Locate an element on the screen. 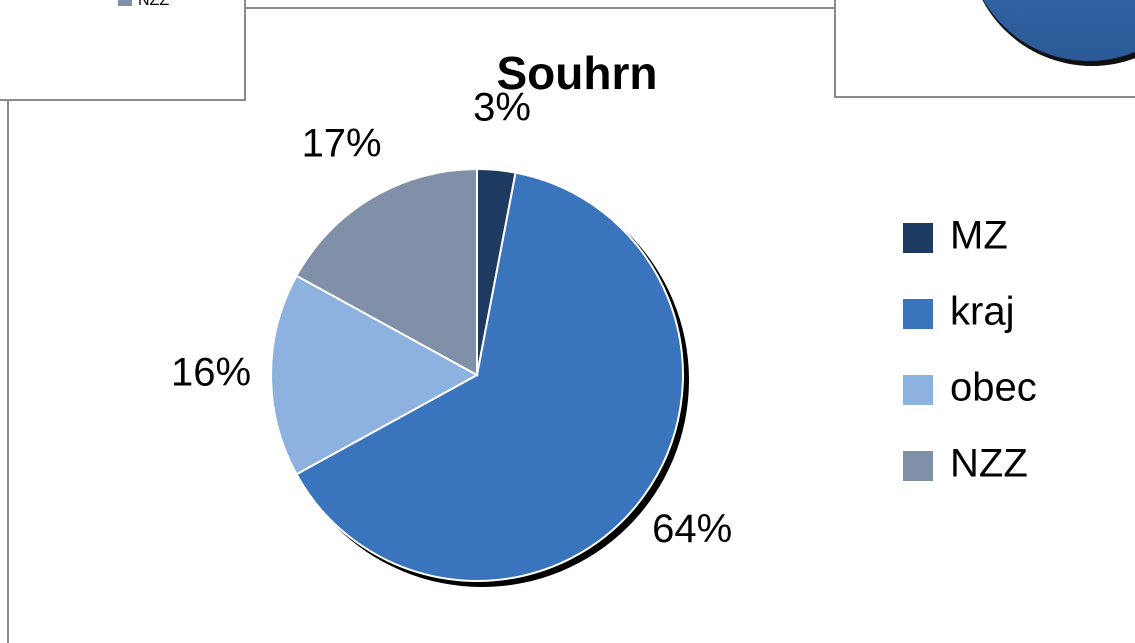  data-label: 16% is located at coordinates (211, 373).